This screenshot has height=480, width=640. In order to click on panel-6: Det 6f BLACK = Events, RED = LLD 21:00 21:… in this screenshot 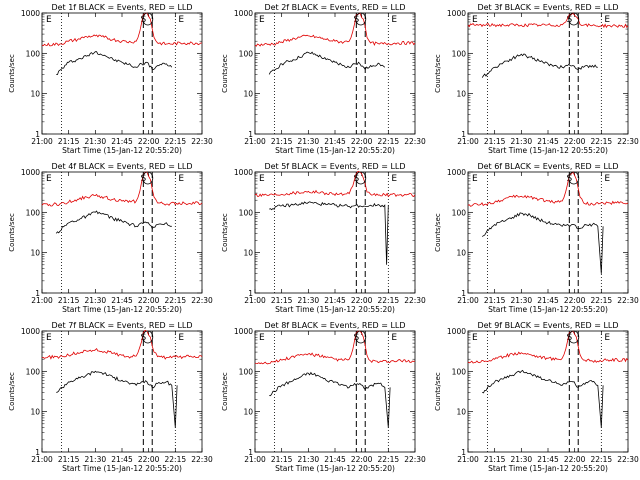, I will do `click(536, 238)`.